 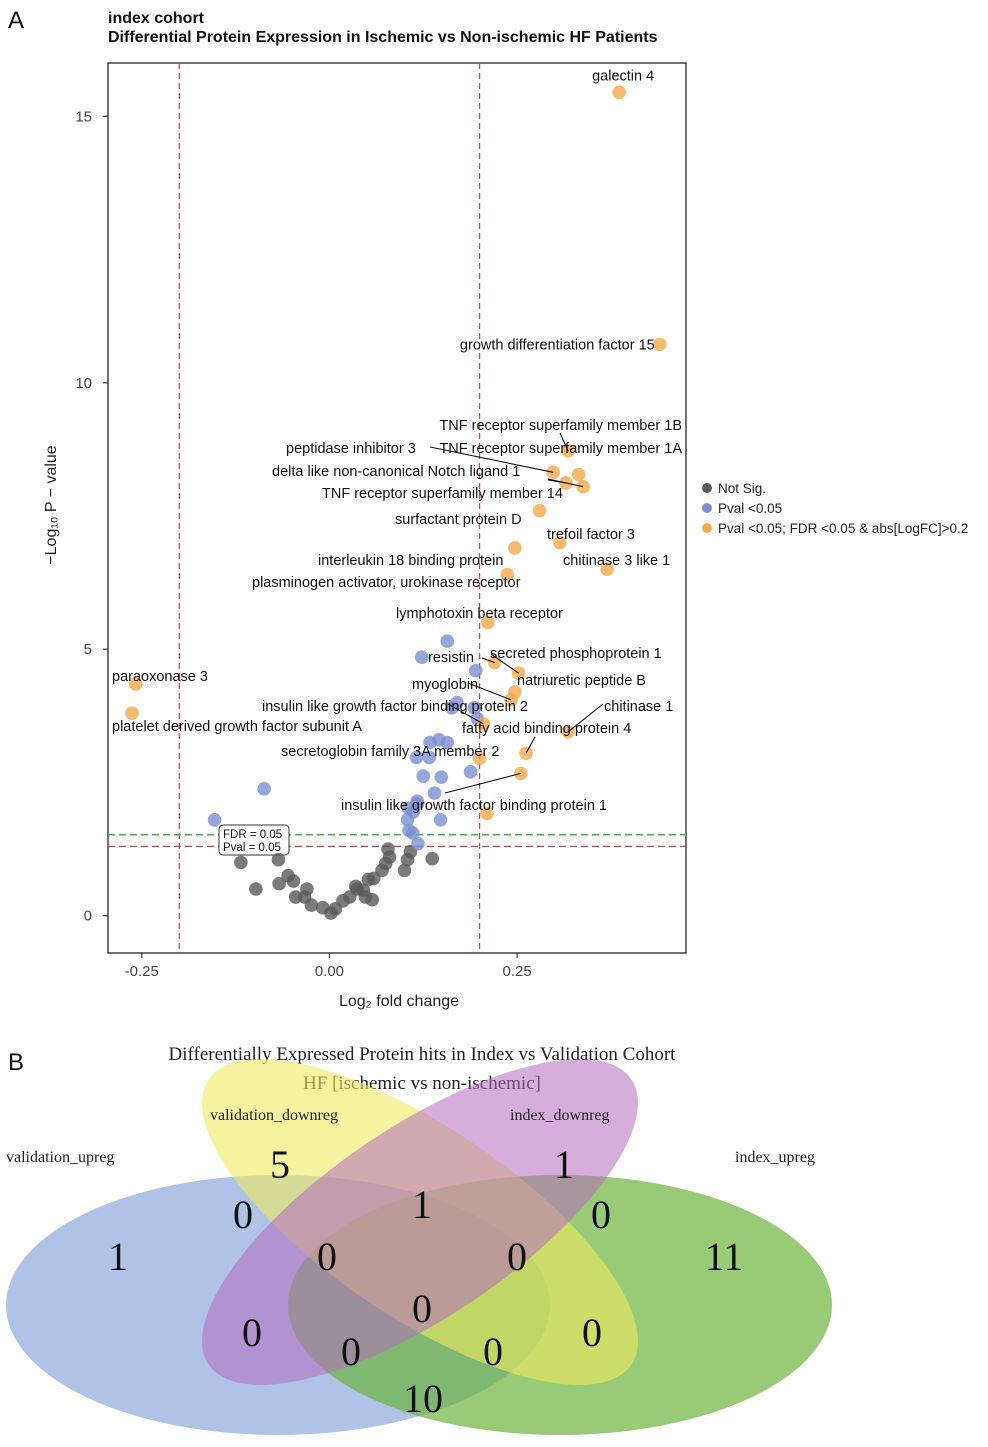 What do you see at coordinates (160, 677) in the screenshot?
I see `point-label: paraoxonase 3` at bounding box center [160, 677].